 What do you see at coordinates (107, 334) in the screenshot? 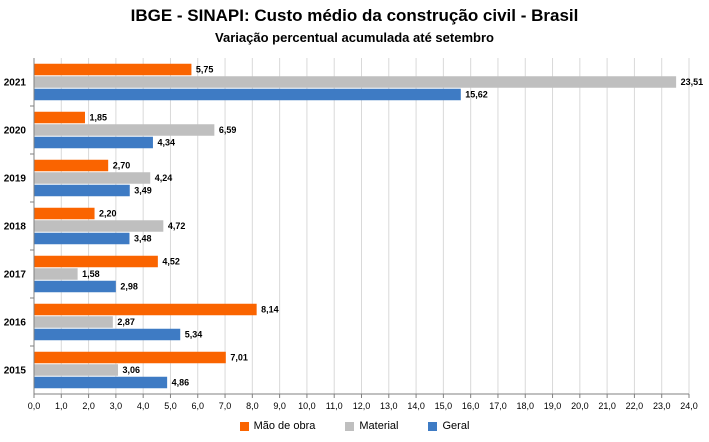
I see `bar-geral-2016` at bounding box center [107, 334].